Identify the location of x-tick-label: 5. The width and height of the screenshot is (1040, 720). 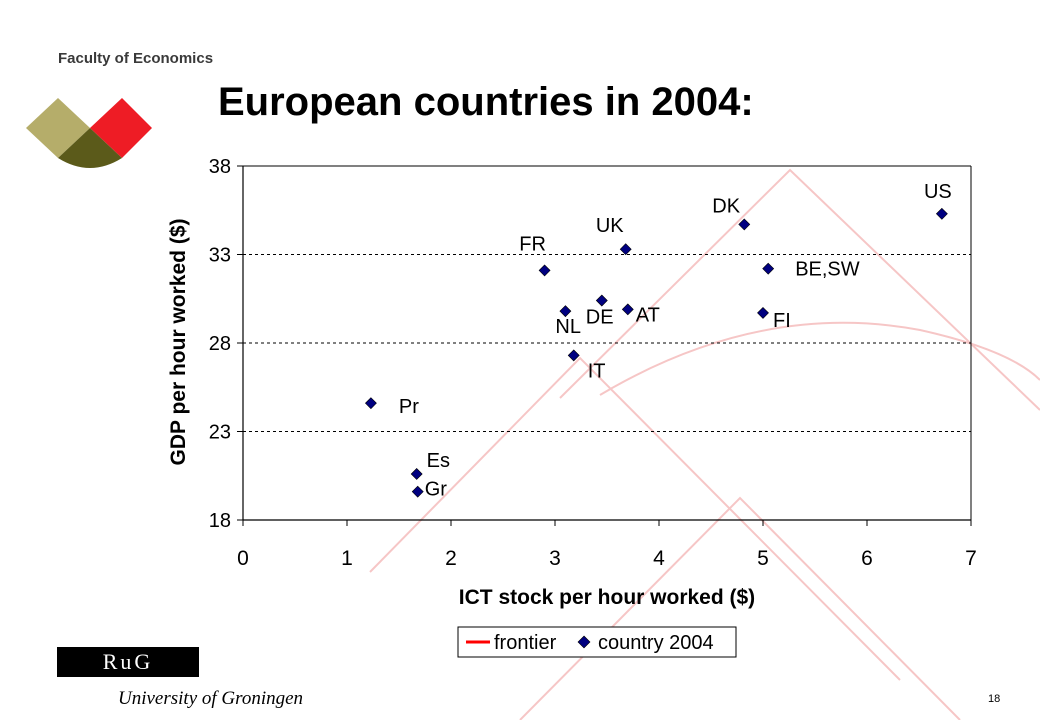
(763, 558).